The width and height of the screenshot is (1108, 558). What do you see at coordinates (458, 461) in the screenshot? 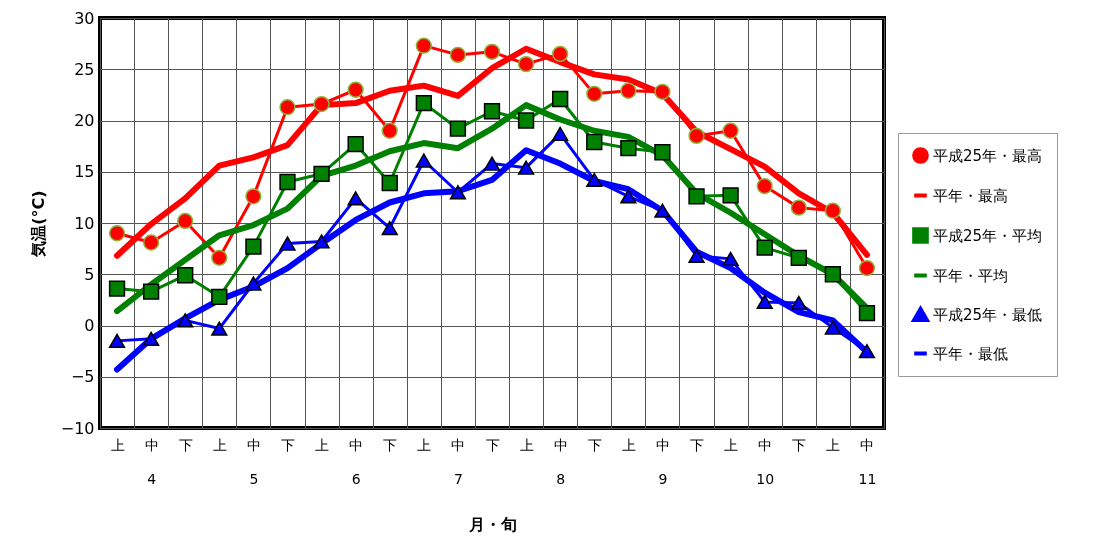
I see `category-label: 中 7` at bounding box center [458, 461].